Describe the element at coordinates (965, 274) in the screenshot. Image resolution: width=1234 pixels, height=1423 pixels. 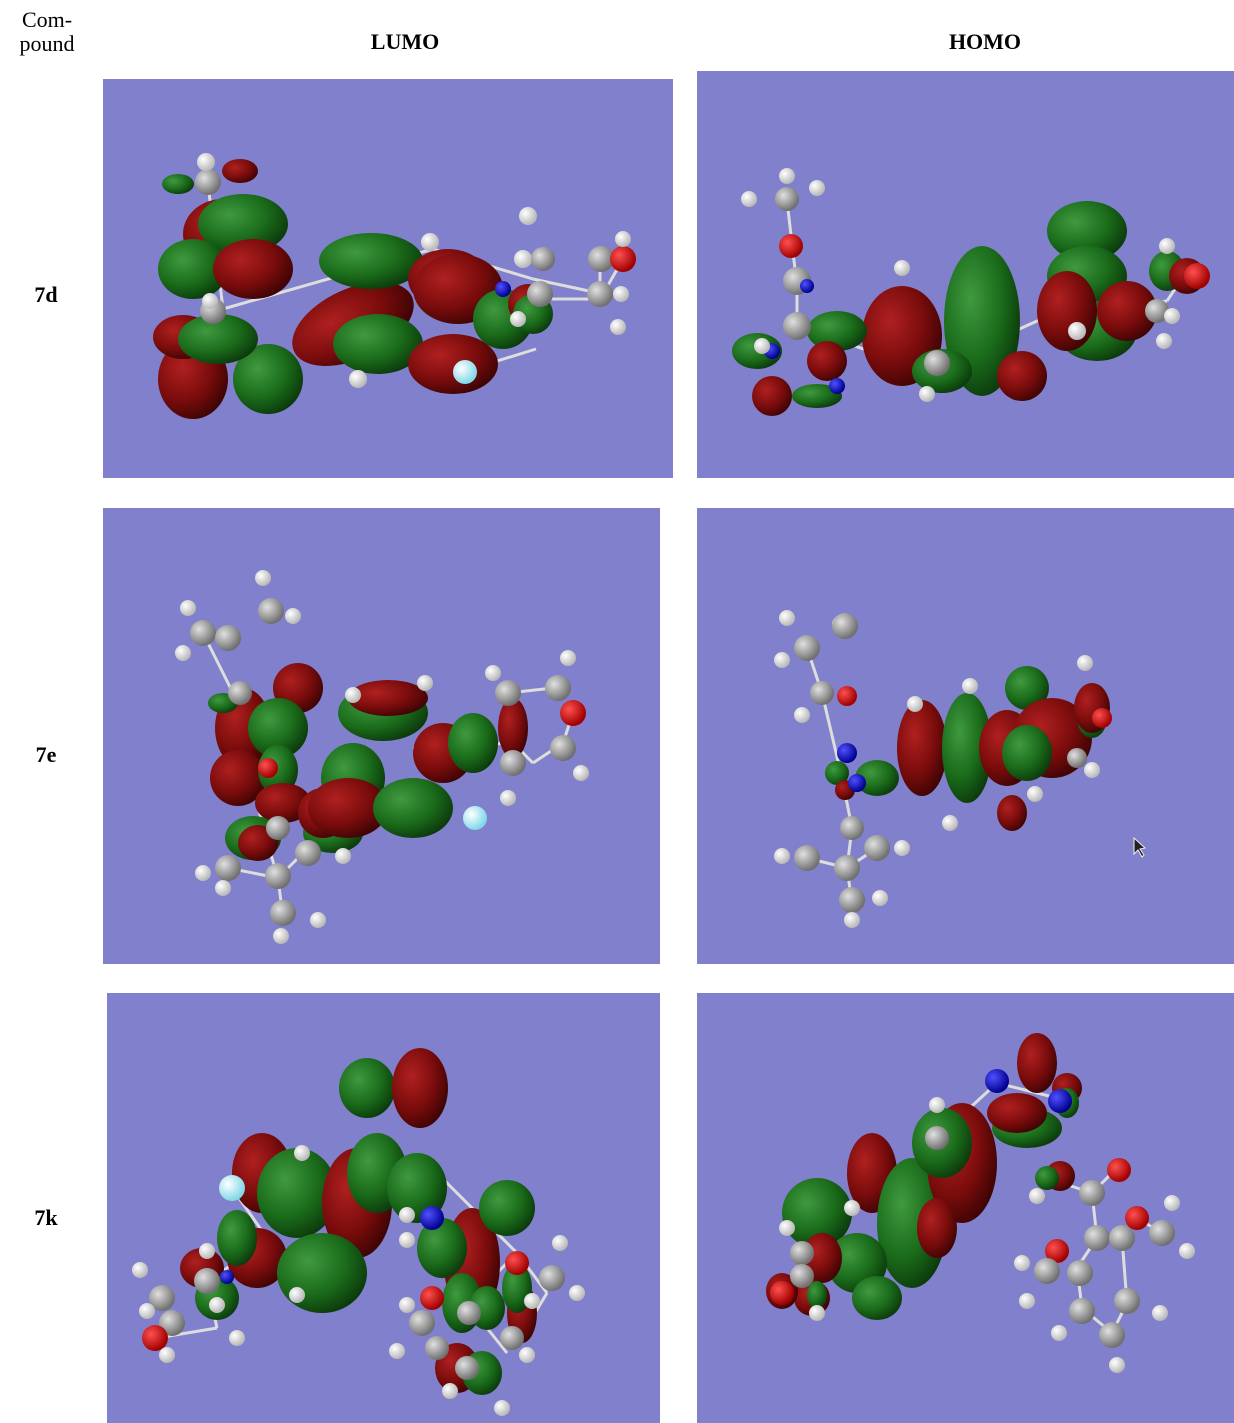
I see `orbital-image-7d-homo` at that location.